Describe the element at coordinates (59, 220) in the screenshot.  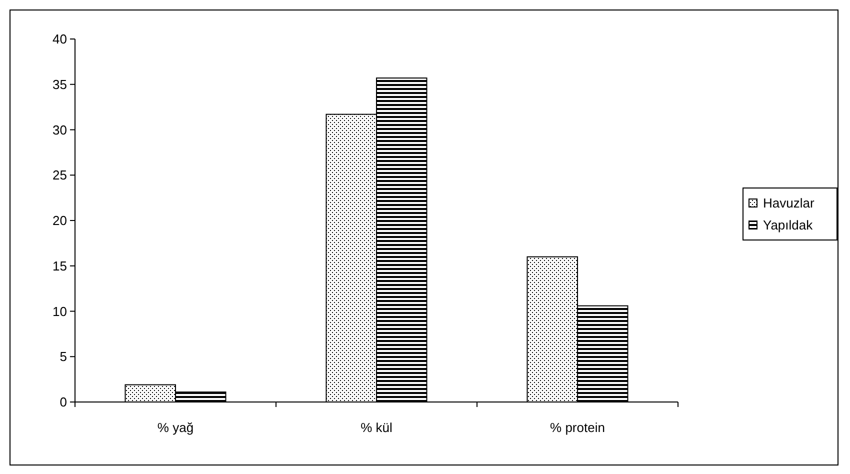
I see `y-tick-label: 20` at that location.